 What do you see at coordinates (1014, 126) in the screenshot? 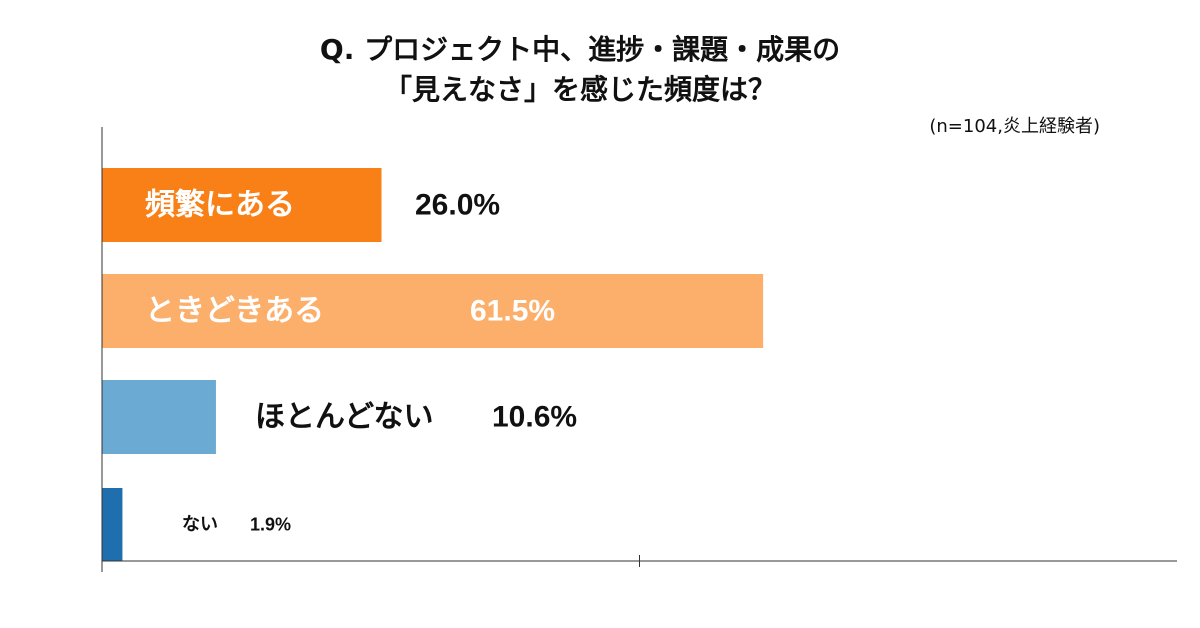
I see `sample-size-note: (n=104,炎上経験者)` at bounding box center [1014, 126].